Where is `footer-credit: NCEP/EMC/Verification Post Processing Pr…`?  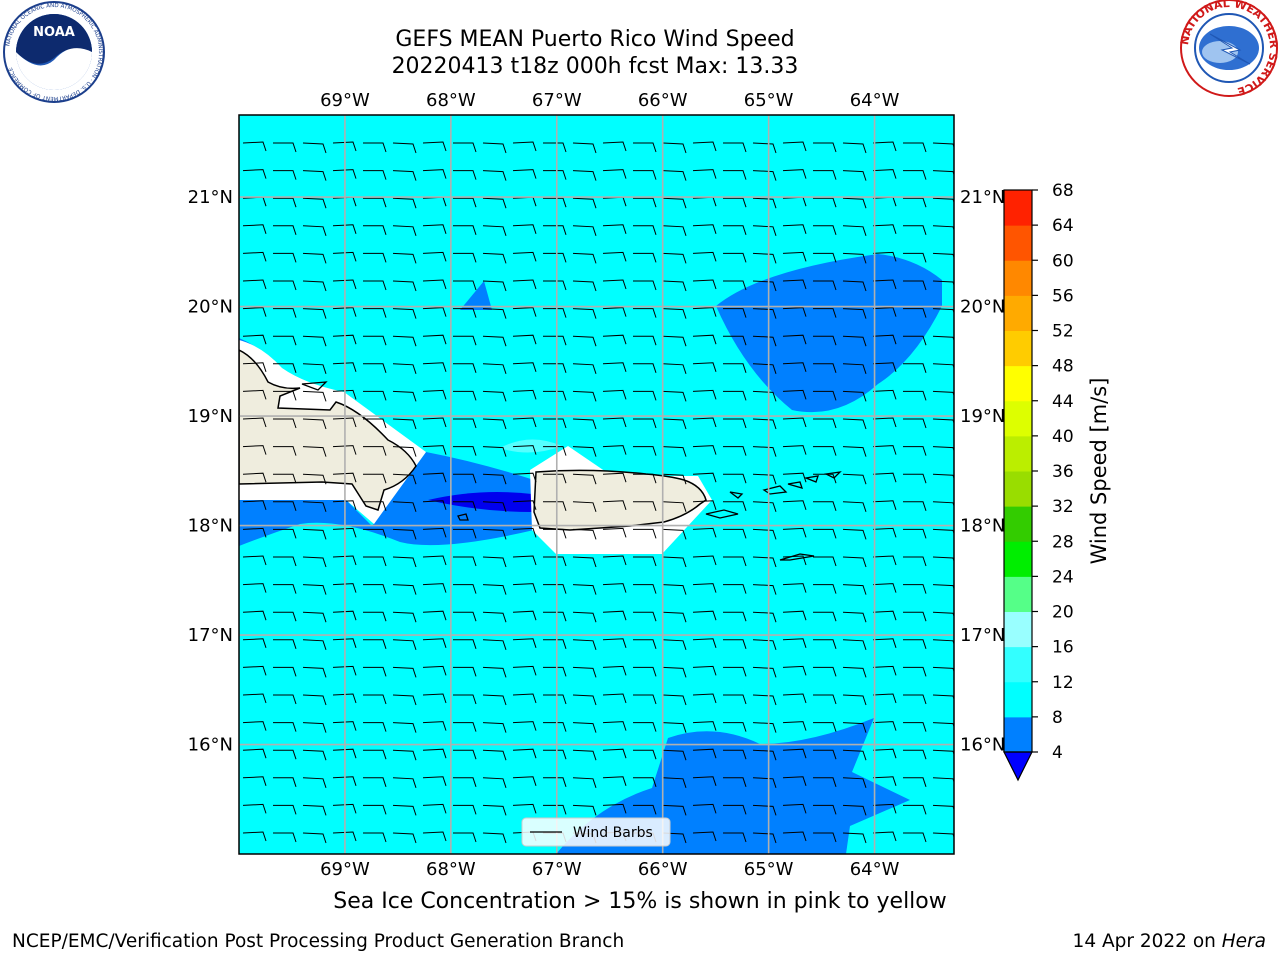
footer-credit: NCEP/EMC/Verification Post Processing Pr… is located at coordinates (318, 941).